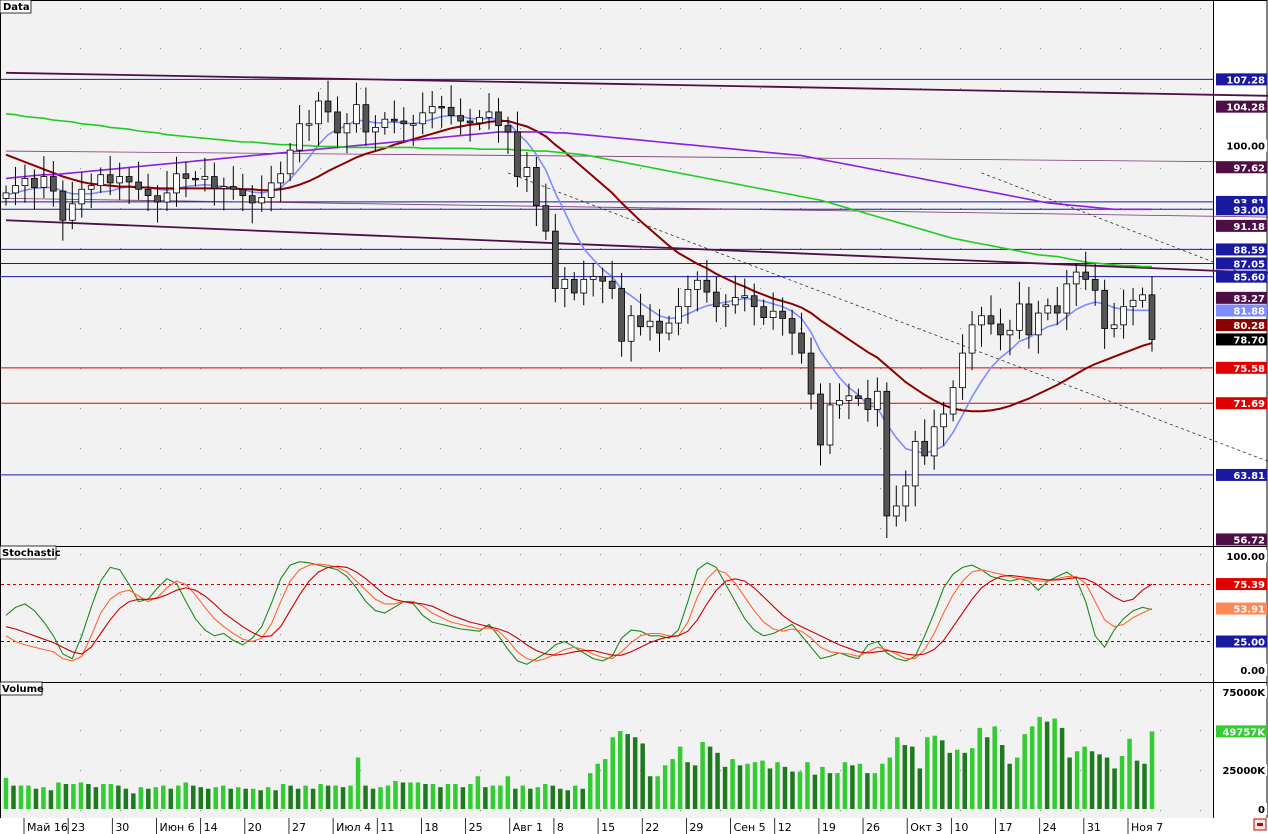 The height and width of the screenshot is (834, 1268). What do you see at coordinates (1245, 557) in the screenshot?
I see `stochastic-label: 100.00` at bounding box center [1245, 557].